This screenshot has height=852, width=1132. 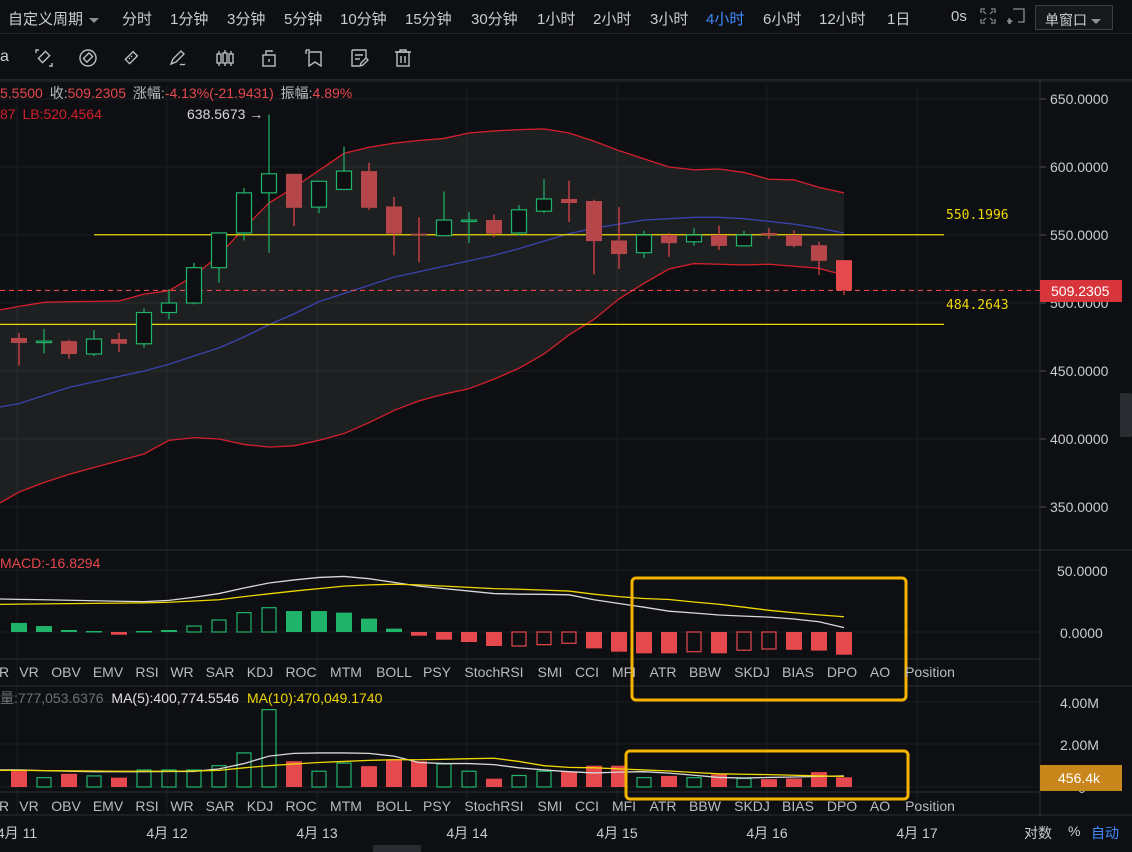 What do you see at coordinates (437, 806) in the screenshot?
I see `volume-indicator-tab-psy: PSY` at bounding box center [437, 806].